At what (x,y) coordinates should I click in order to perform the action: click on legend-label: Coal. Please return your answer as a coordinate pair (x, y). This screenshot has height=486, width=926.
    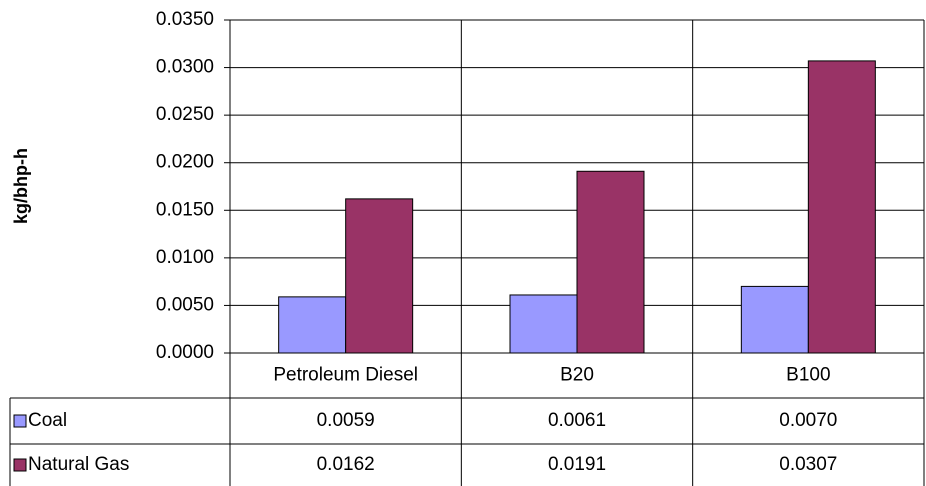
    Looking at the image, I should click on (47, 420).